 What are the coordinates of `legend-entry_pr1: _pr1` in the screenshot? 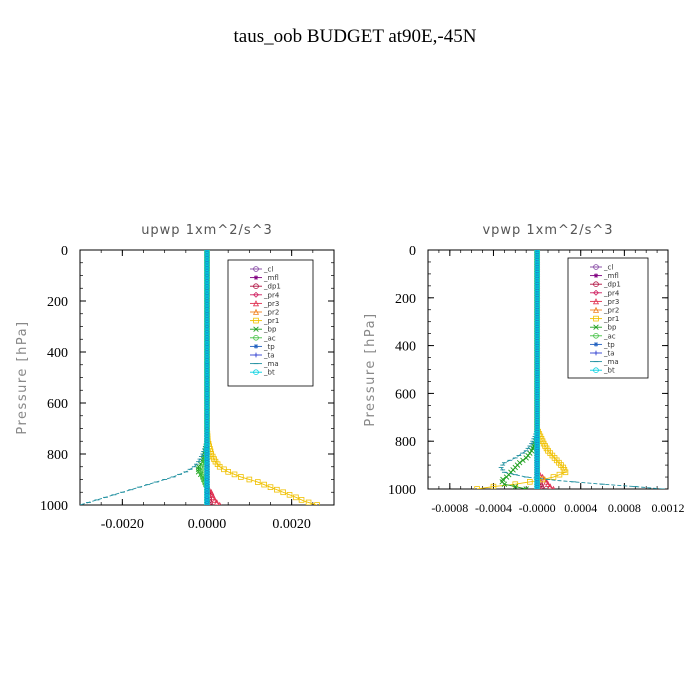 It's located at (604, 319).